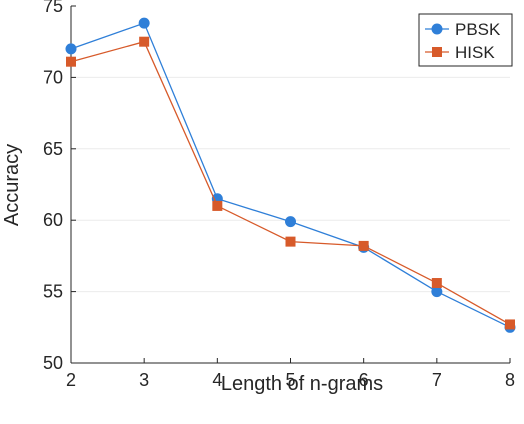 The image size is (524, 424). What do you see at coordinates (437, 380) in the screenshot?
I see `x-tick-label: 7` at bounding box center [437, 380].